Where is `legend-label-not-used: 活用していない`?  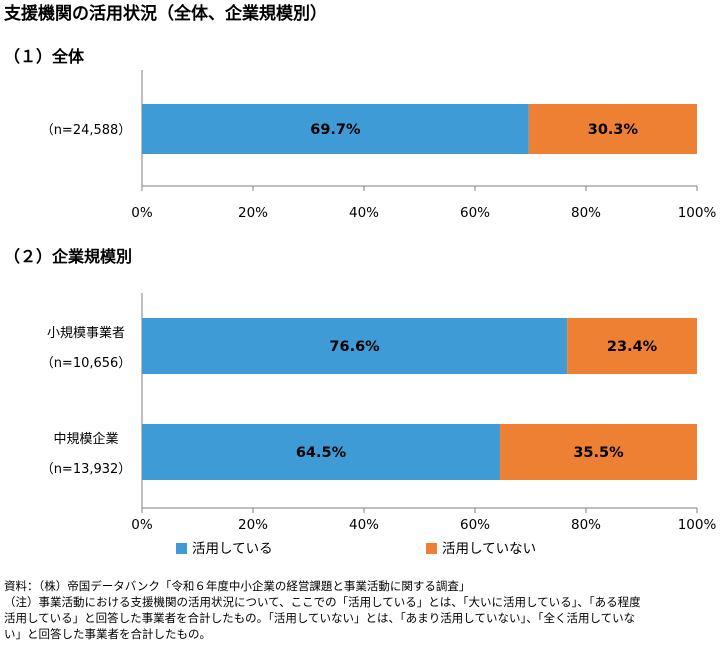 legend-label-not-used: 活用していない is located at coordinates (489, 549).